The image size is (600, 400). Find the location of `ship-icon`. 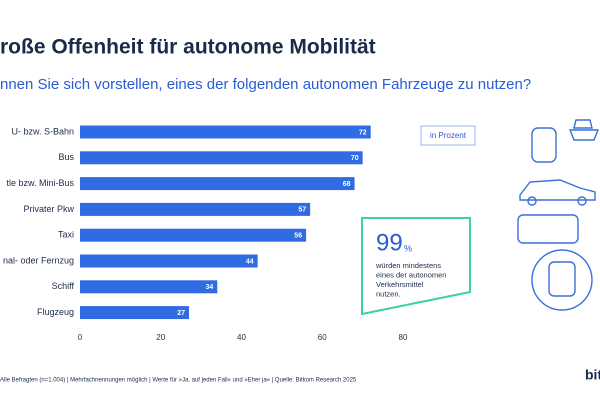

ship-icon is located at coordinates (584, 130).